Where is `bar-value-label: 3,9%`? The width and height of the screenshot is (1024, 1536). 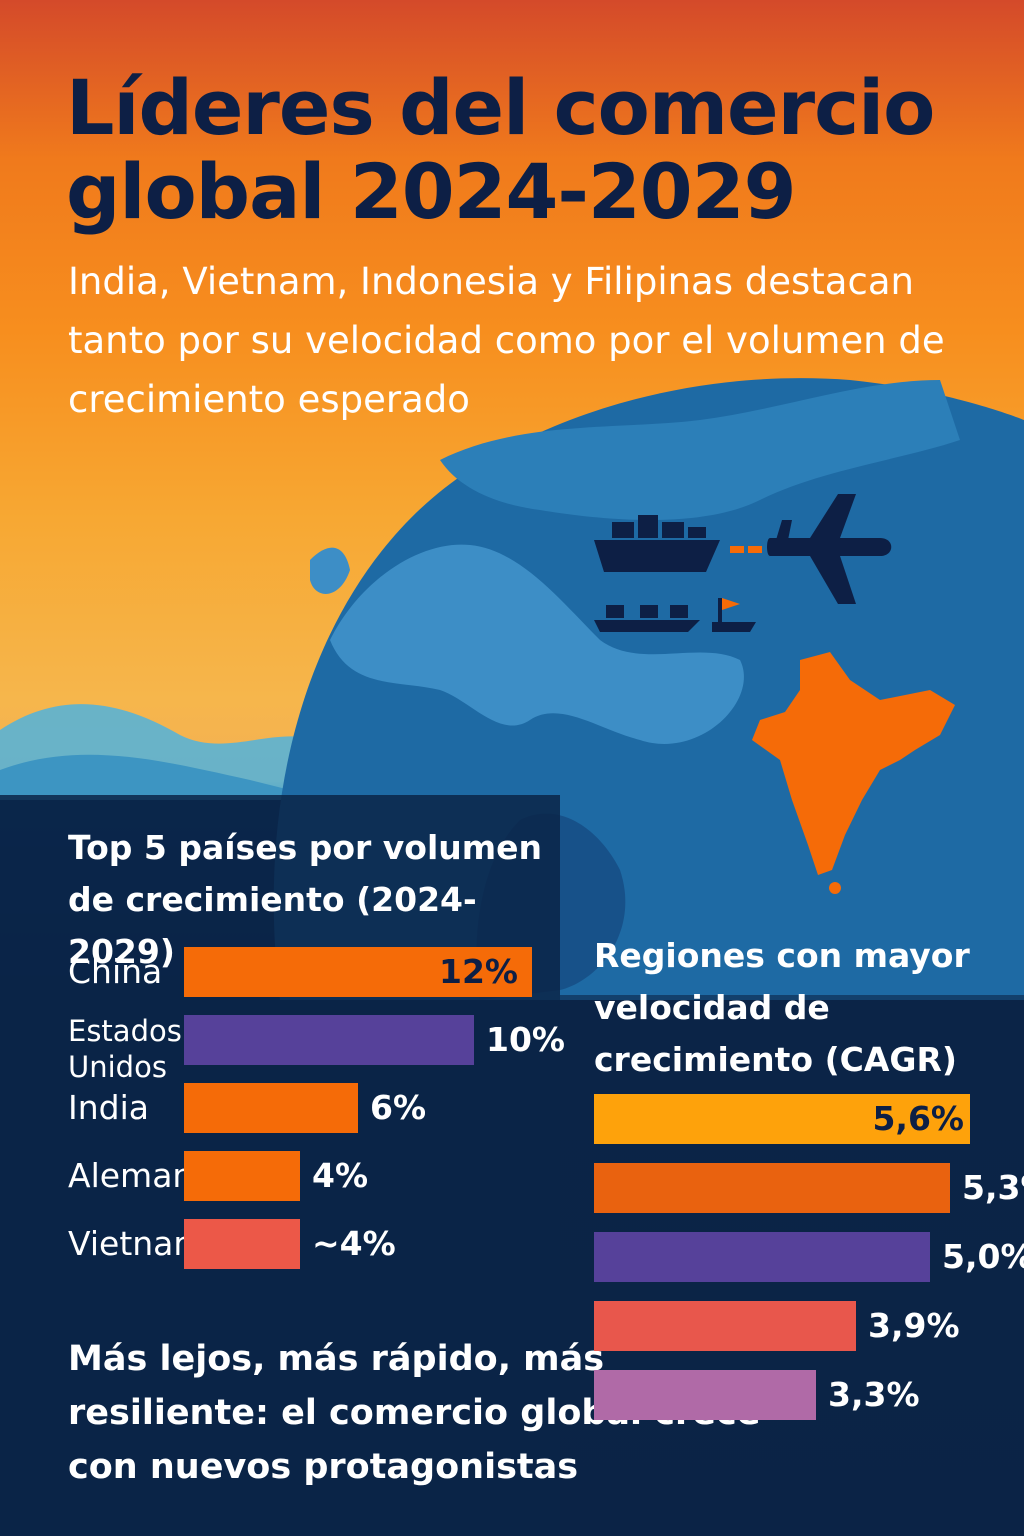 bar-value-label: 3,9% is located at coordinates (914, 1325).